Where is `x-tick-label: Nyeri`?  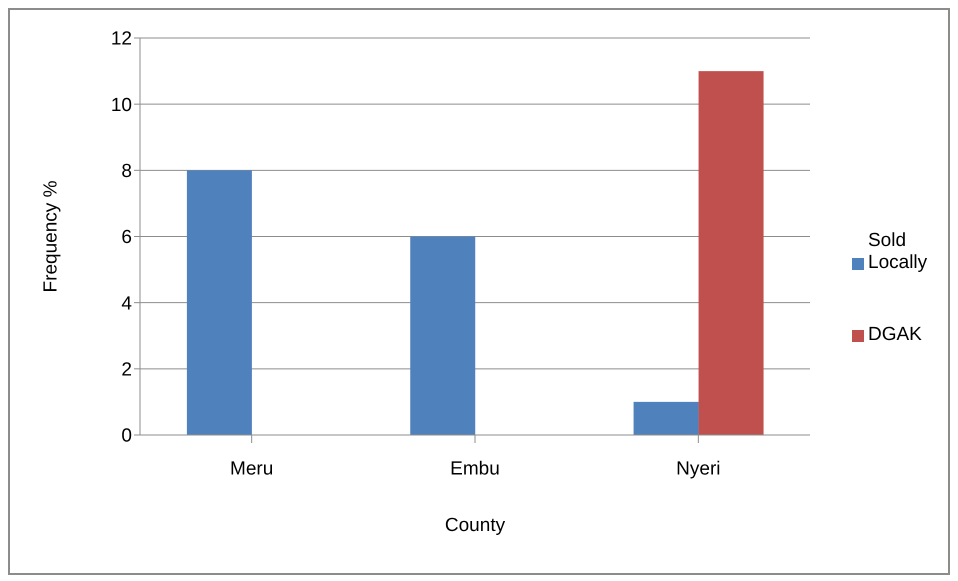
x-tick-label: Nyeri is located at coordinates (698, 469).